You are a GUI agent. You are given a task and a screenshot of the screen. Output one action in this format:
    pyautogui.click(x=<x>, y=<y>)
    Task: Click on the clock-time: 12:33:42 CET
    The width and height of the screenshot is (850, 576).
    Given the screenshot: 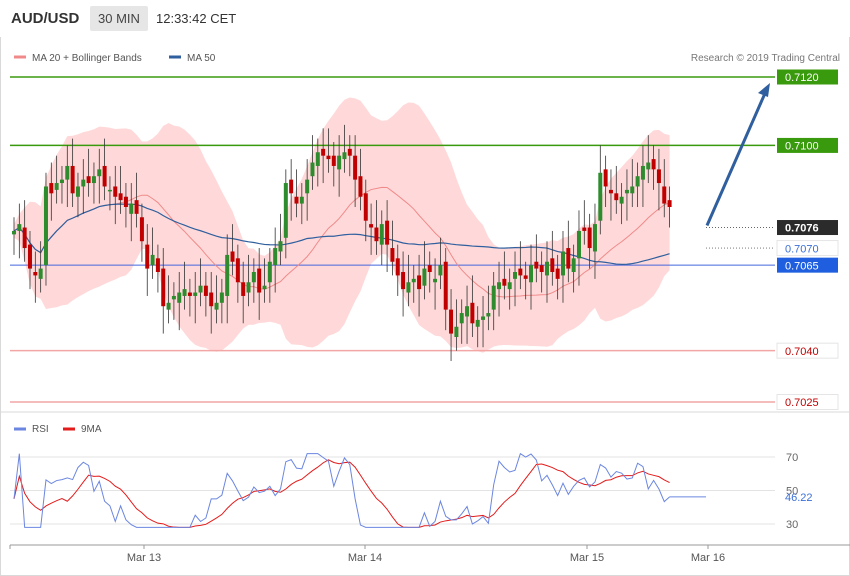 What is the action you would take?
    pyautogui.click(x=196, y=18)
    